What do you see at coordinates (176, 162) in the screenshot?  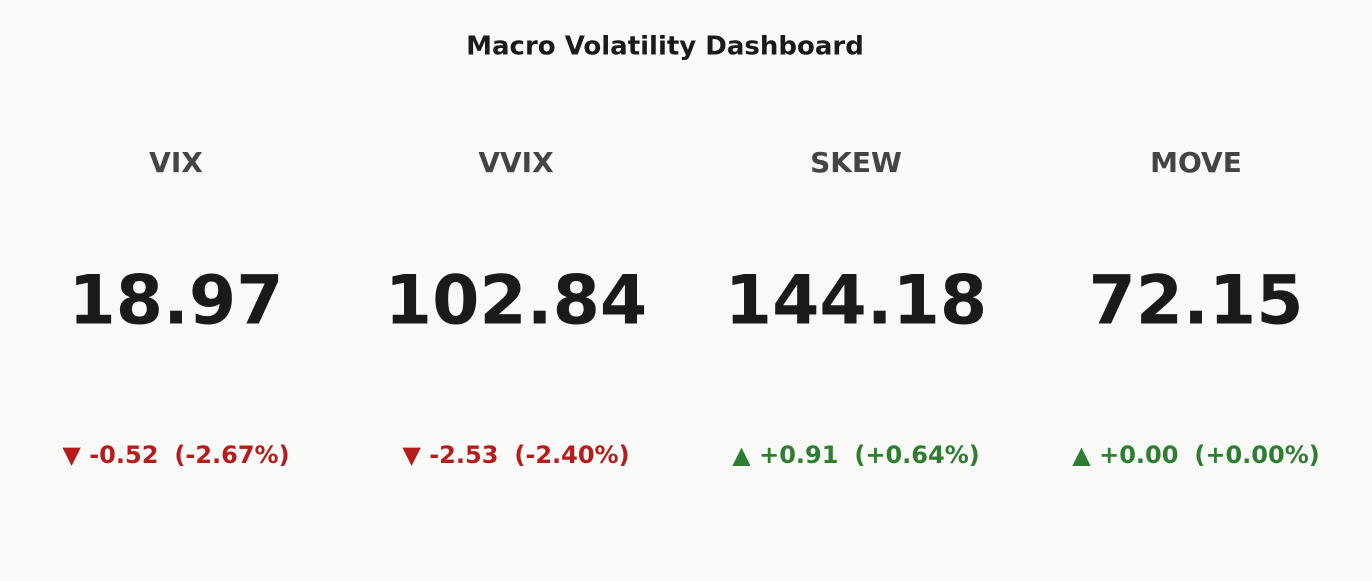 I see `indicator-name: VIX` at bounding box center [176, 162].